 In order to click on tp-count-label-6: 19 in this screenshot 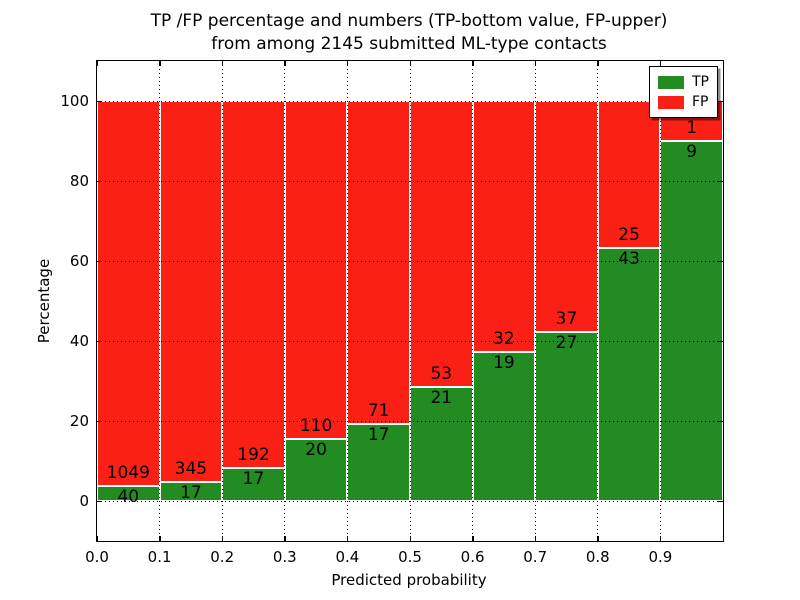, I will do `click(504, 362)`.